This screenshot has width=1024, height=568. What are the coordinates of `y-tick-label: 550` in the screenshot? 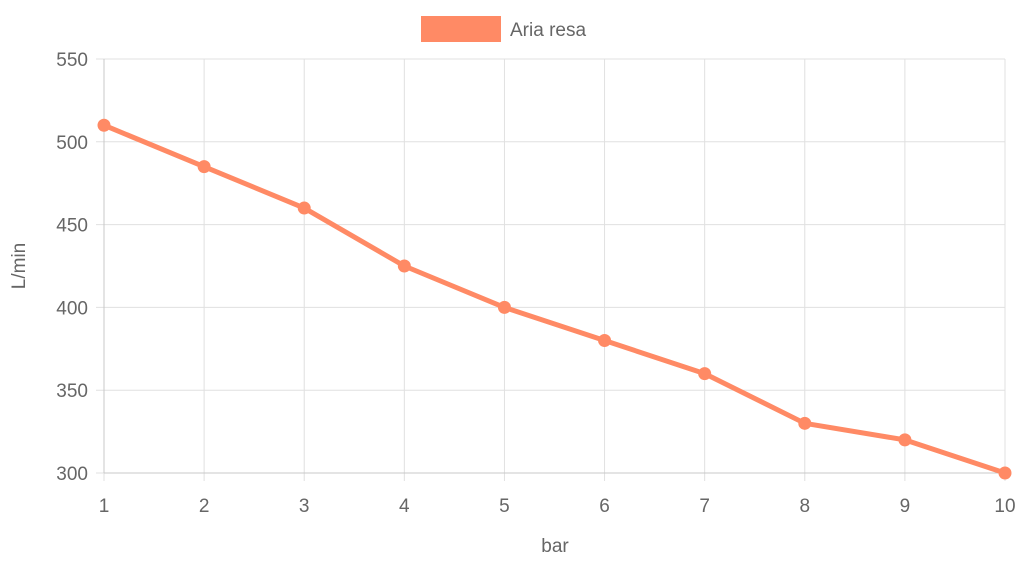 It's located at (72, 60).